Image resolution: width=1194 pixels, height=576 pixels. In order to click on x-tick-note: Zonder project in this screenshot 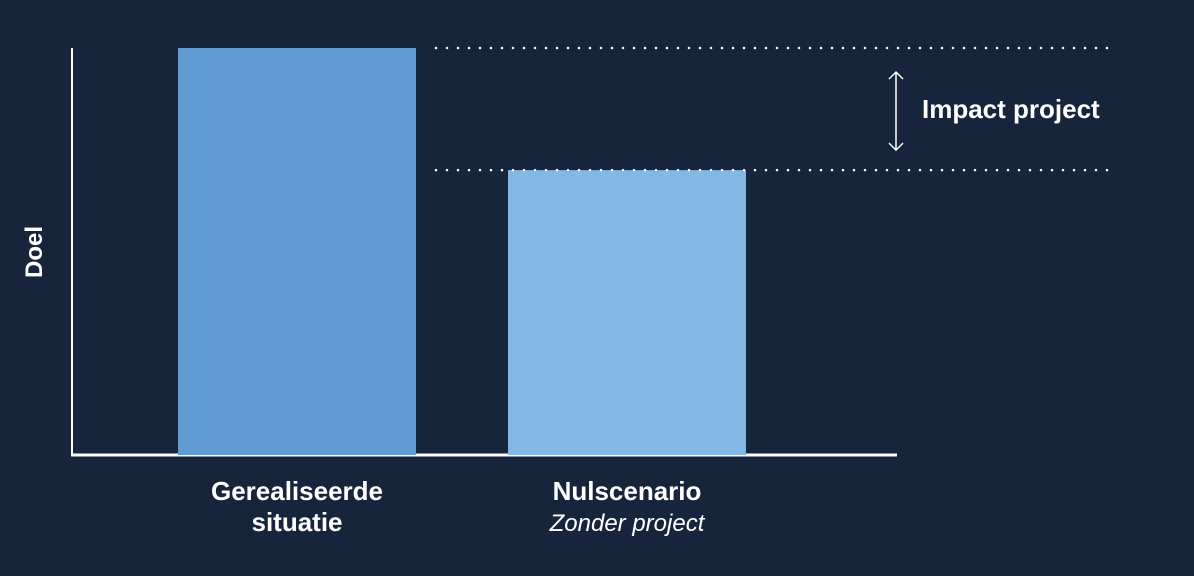, I will do `click(627, 523)`.